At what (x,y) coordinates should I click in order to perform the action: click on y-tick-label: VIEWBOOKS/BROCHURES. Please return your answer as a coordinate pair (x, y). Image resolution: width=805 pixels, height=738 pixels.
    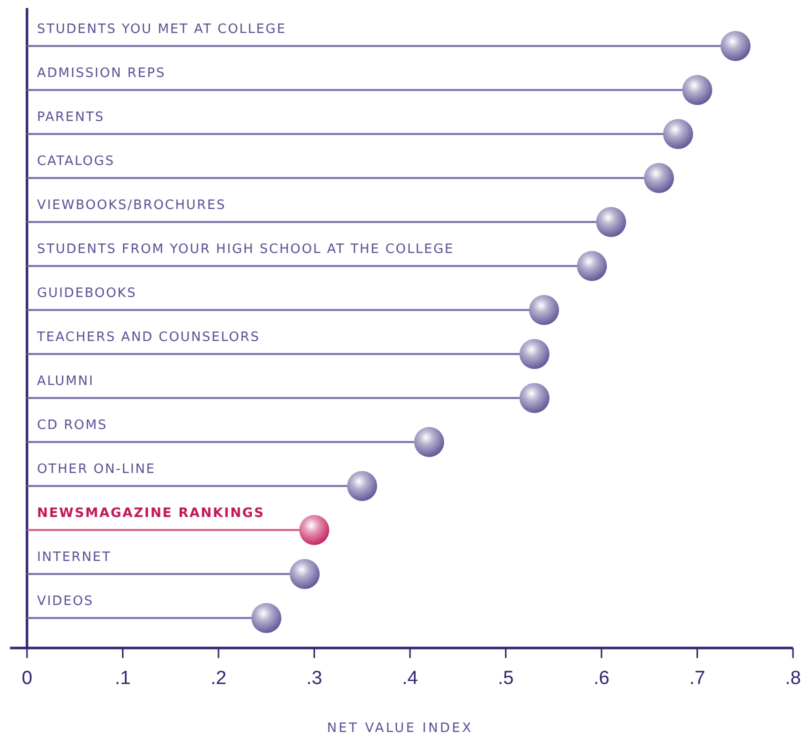
    Looking at the image, I should click on (131, 205).